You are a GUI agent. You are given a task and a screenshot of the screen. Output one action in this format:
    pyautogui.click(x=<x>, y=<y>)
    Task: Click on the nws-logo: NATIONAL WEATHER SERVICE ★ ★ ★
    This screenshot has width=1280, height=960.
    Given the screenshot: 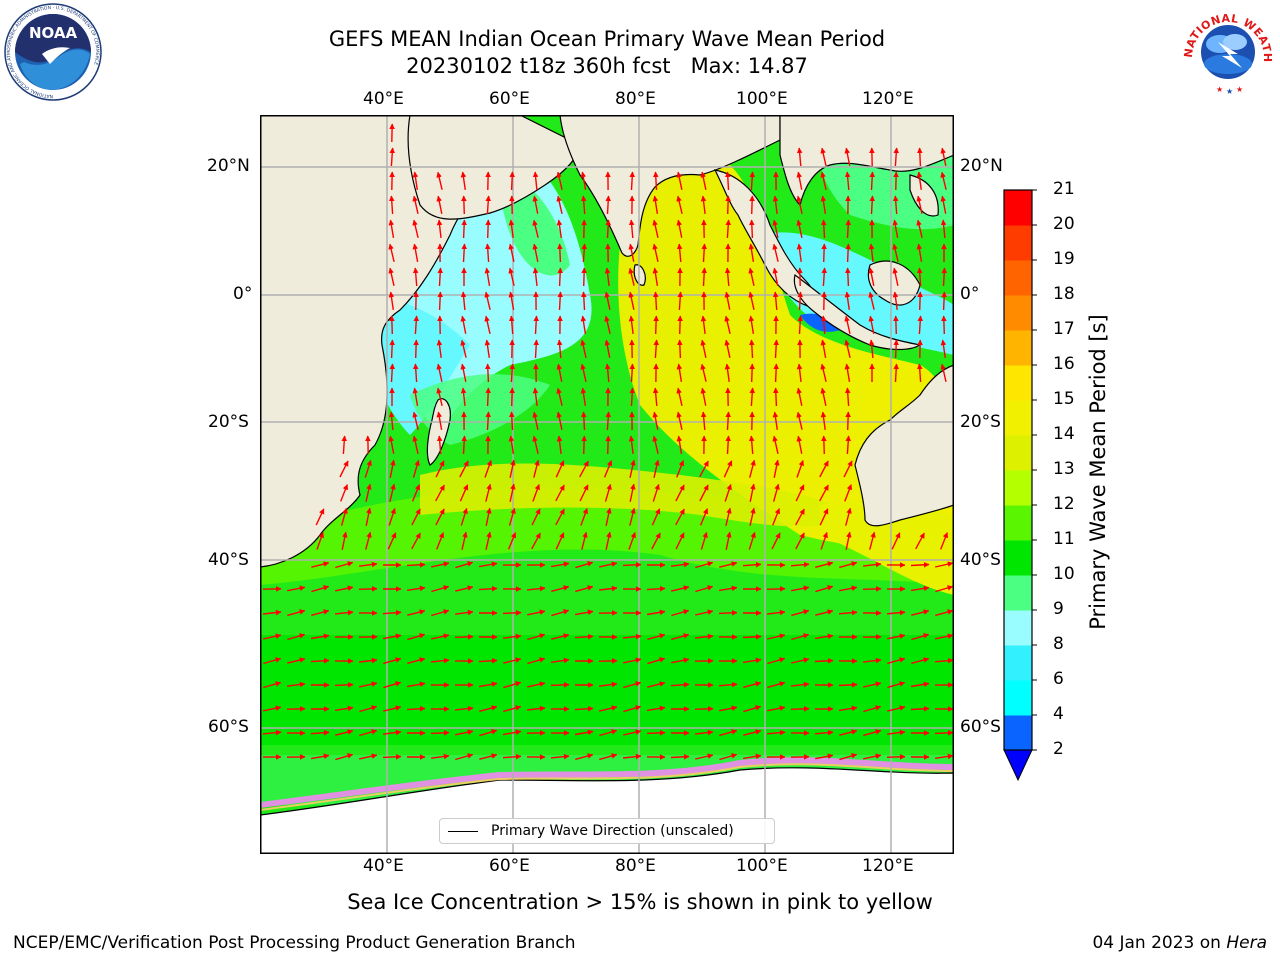 What is the action you would take?
    pyautogui.click(x=1226, y=50)
    